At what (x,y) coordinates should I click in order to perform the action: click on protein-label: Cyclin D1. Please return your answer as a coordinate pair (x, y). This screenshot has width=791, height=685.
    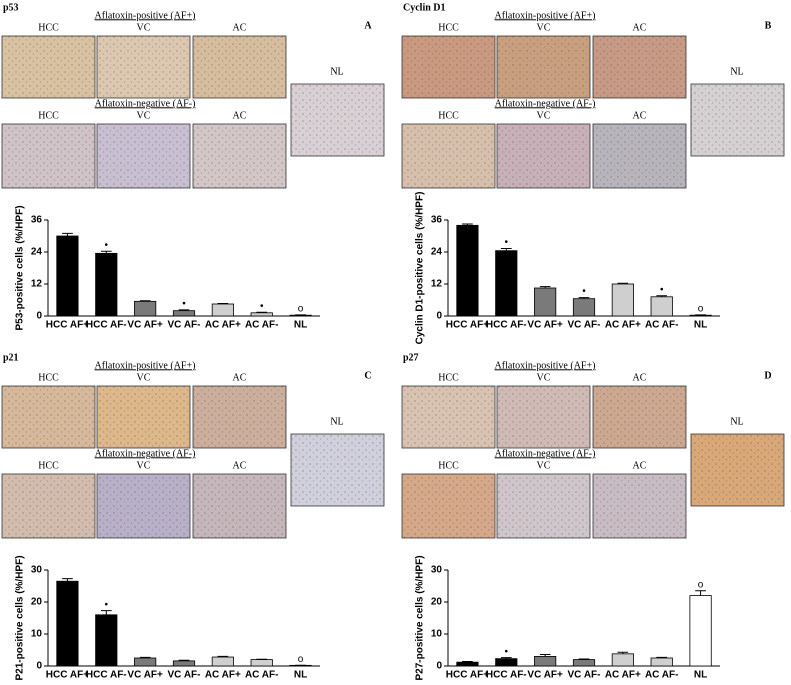
    Looking at the image, I should click on (424, 7).